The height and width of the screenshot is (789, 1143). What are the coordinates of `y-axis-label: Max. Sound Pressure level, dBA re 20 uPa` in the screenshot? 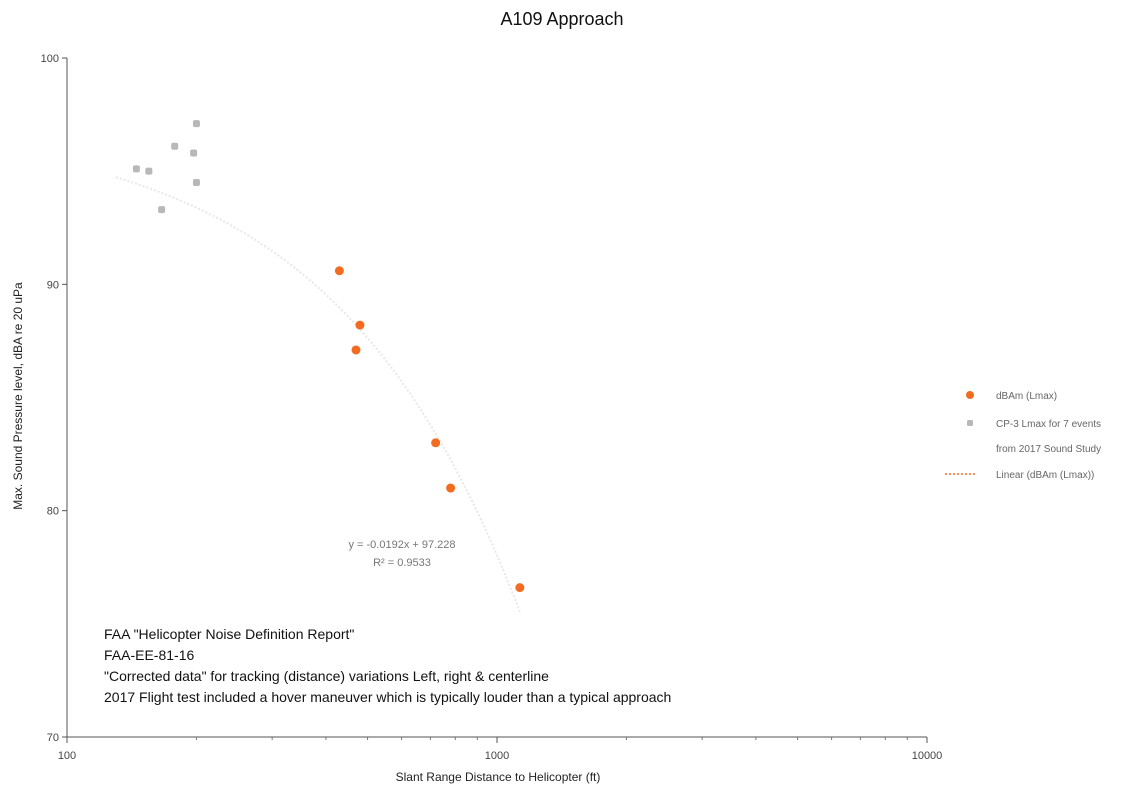 It's located at (18, 396).